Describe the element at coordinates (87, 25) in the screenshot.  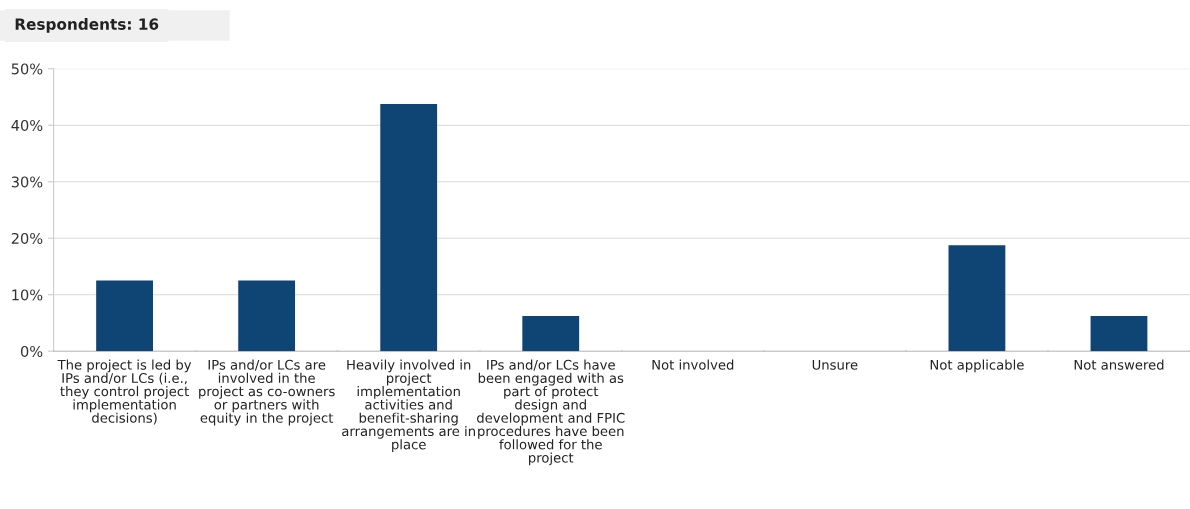
I see `chart-title: Respondents: 16` at that location.